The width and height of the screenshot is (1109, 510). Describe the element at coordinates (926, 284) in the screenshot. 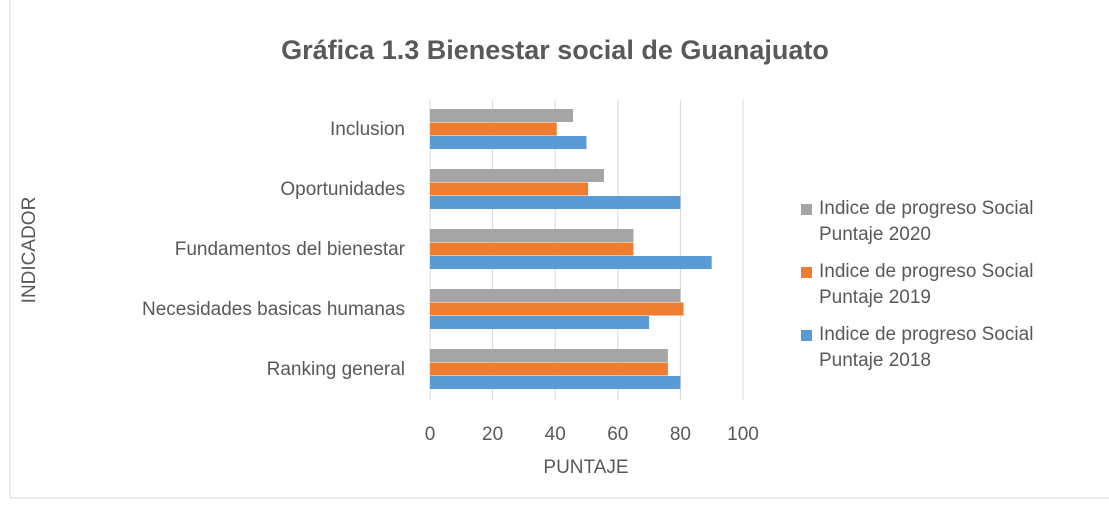

I see `legend-label: Indice de progreso Social Puntaje 2019` at that location.